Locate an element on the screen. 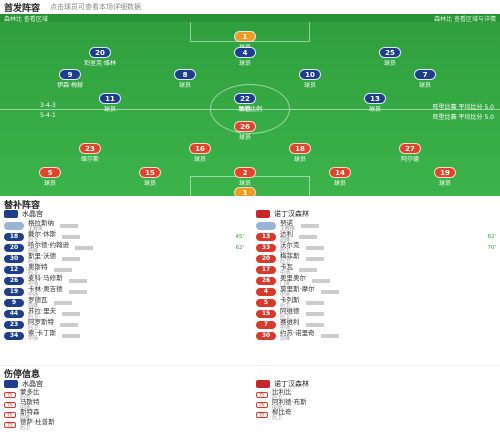 This screenshot has width=500, height=440. home-player: 22 球员 is located at coordinates (245, 99).